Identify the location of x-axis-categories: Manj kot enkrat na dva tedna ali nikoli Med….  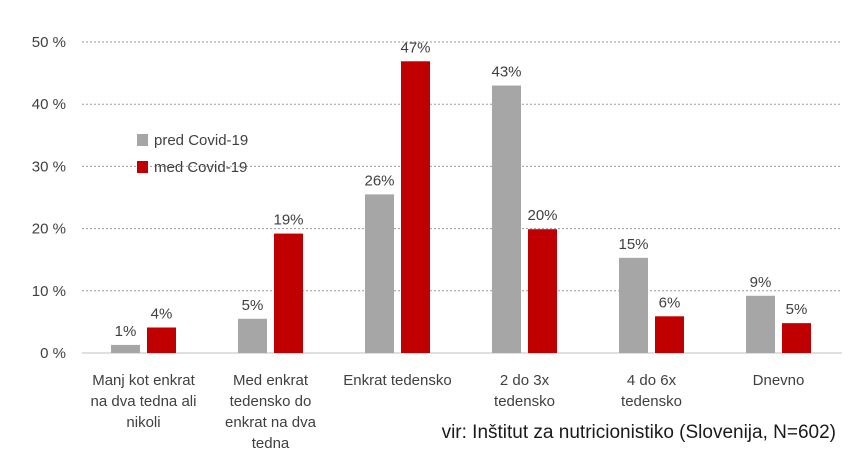
(448, 412).